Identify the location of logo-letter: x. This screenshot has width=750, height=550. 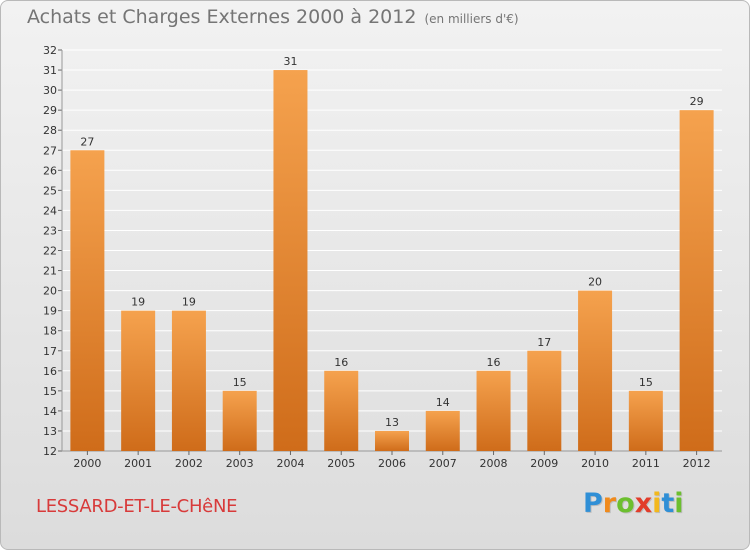
(643, 503).